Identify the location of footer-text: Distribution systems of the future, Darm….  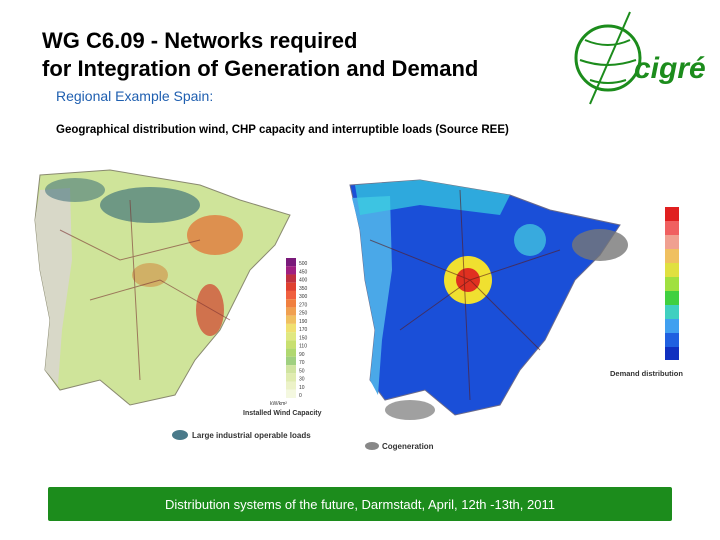
(360, 504).